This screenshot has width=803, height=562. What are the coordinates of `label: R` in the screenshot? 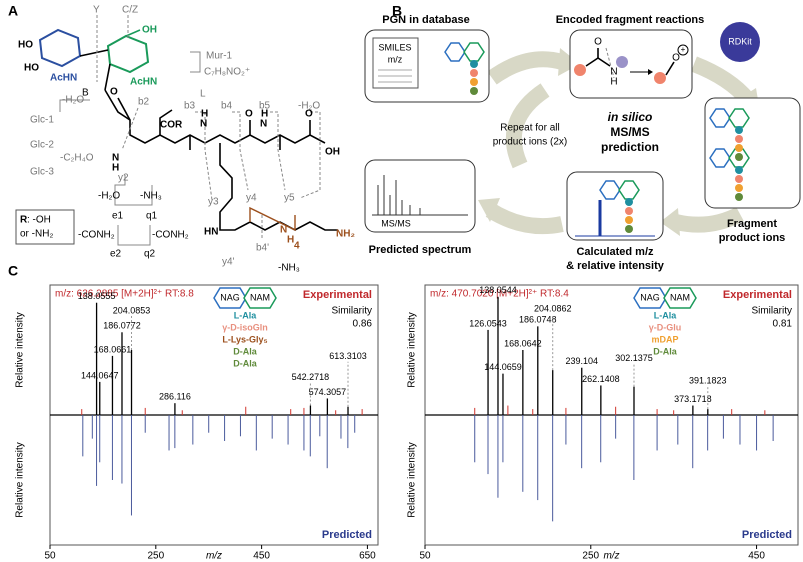 It's located at (24, 220).